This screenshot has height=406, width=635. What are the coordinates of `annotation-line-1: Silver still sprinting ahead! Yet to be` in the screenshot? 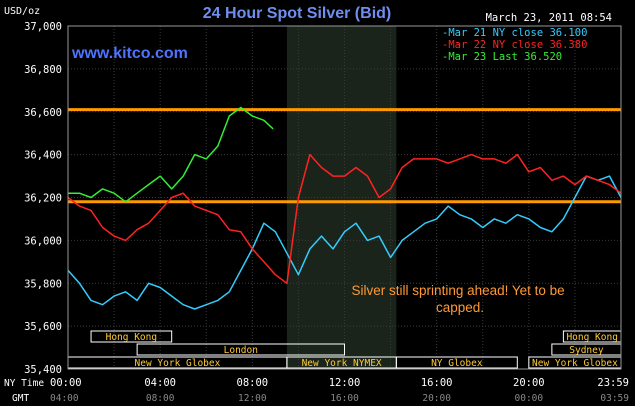 It's located at (458, 290).